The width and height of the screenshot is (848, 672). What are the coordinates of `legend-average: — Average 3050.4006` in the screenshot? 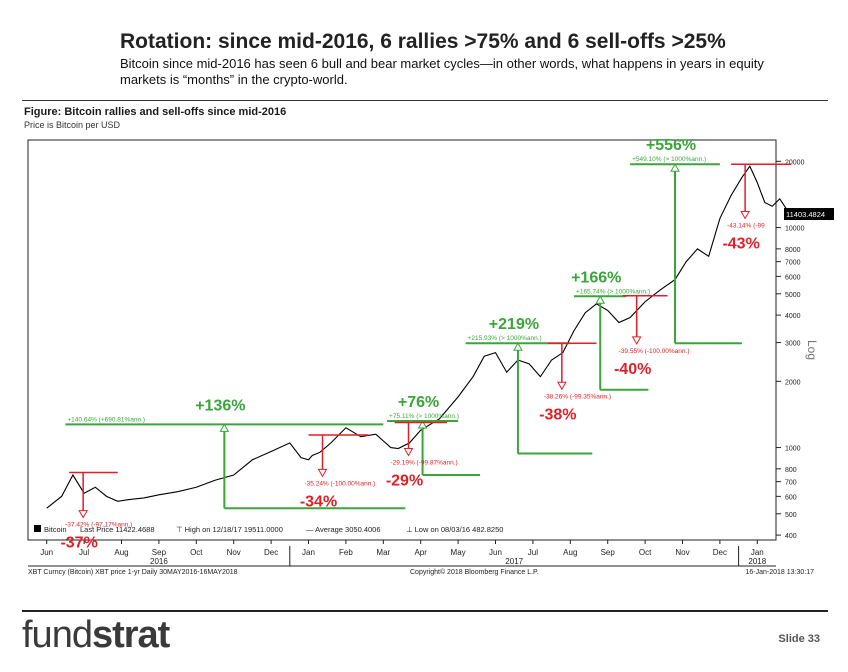 It's located at (343, 529).